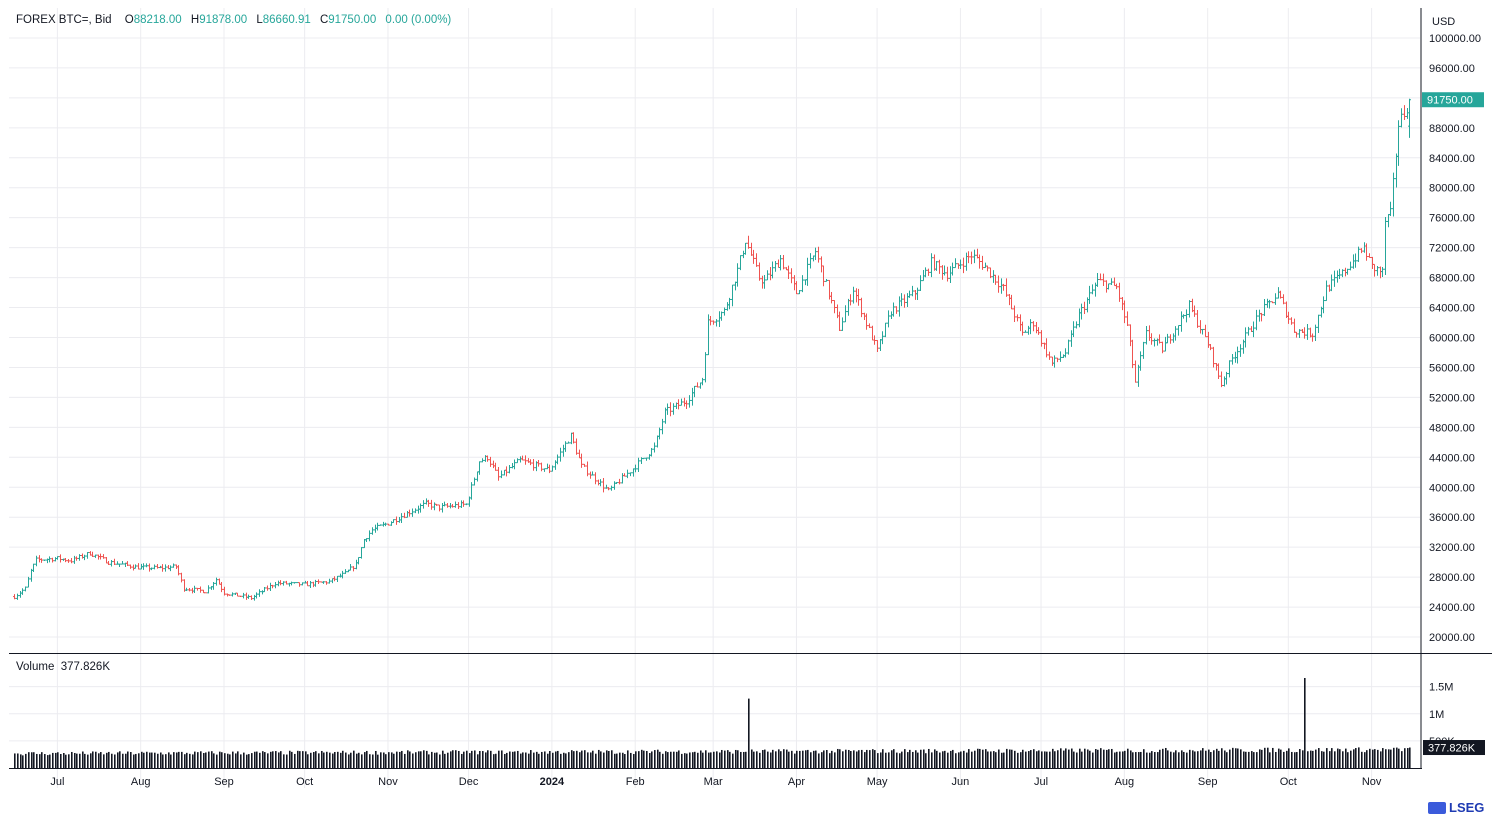 This screenshot has width=1500, height=824. Describe the element at coordinates (1452, 398) in the screenshot. I see `price-tick-label: 52000.00` at that location.